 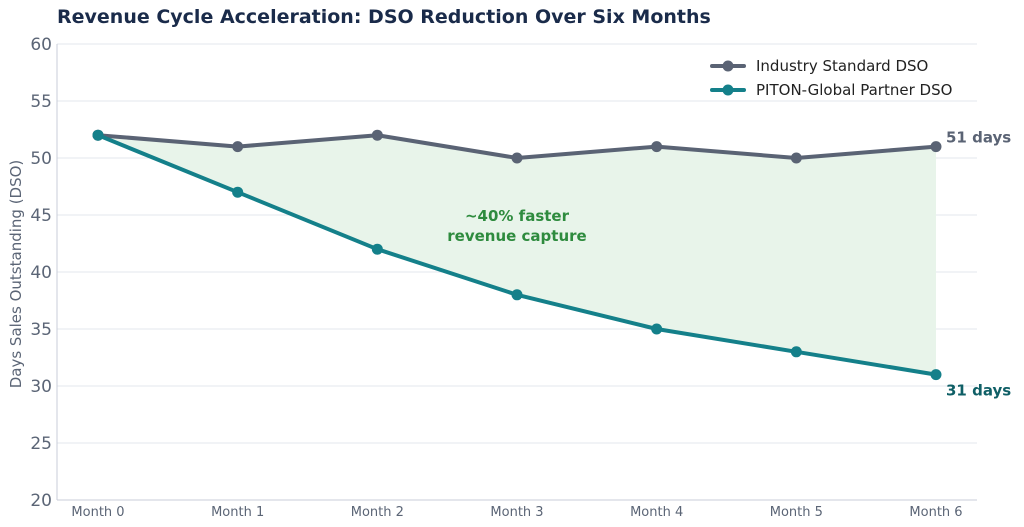 What do you see at coordinates (978, 391) in the screenshot?
I see `end-label: 31 days` at bounding box center [978, 391].